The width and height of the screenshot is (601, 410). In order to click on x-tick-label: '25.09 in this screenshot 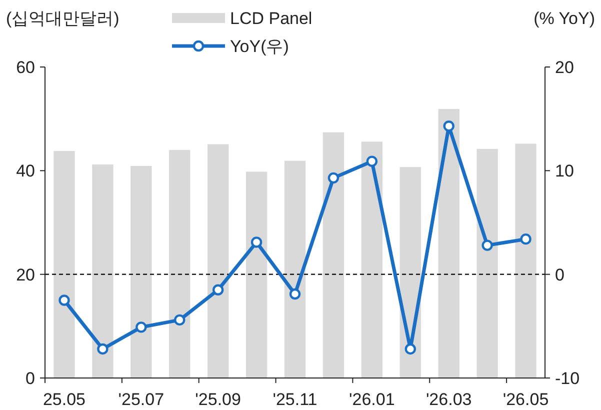, I will do `click(218, 399)`.